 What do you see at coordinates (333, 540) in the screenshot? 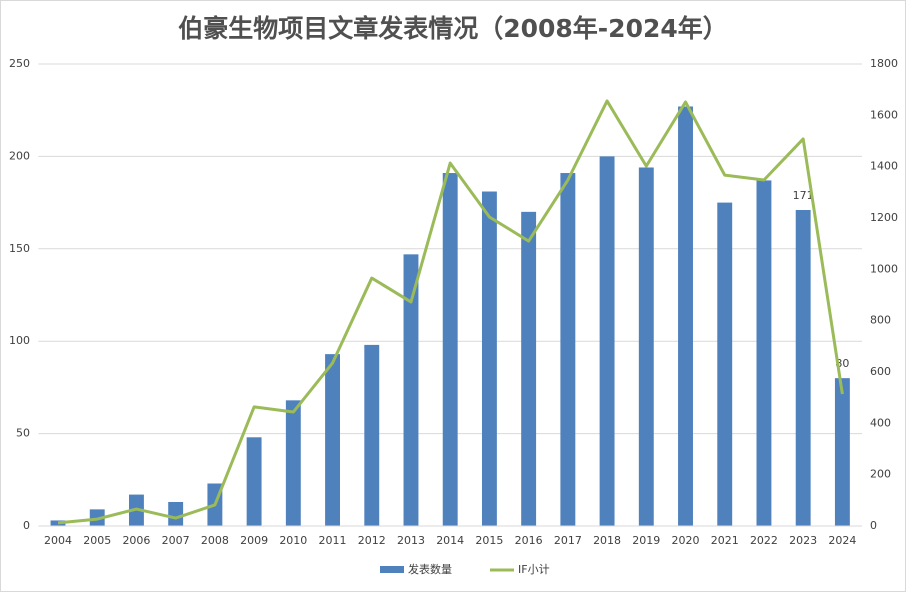
I see `x-tick-label: 2011` at bounding box center [333, 540].